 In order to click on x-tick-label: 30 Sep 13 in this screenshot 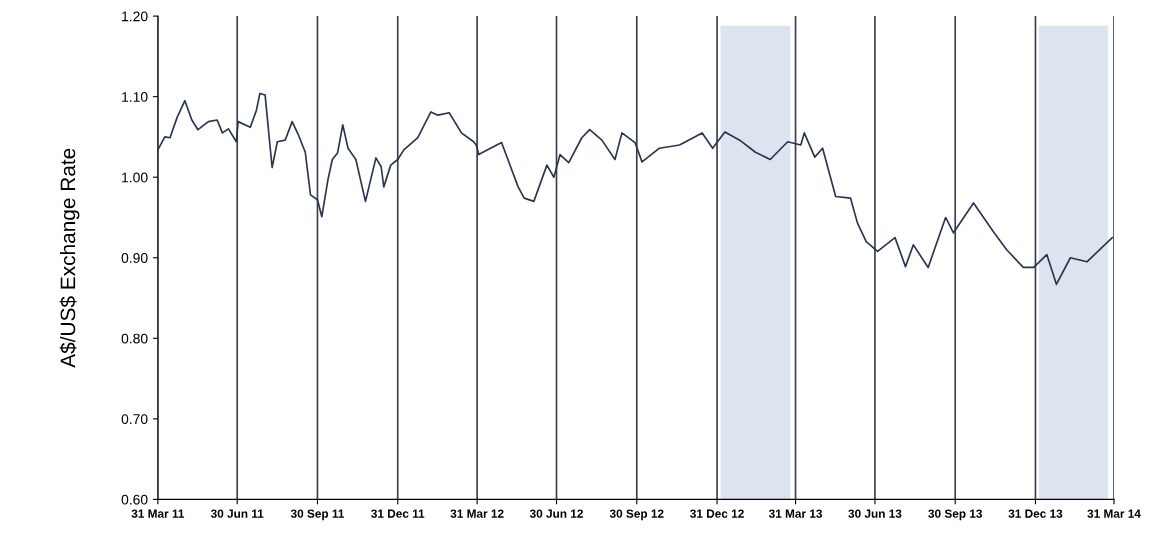, I will do `click(955, 515)`.